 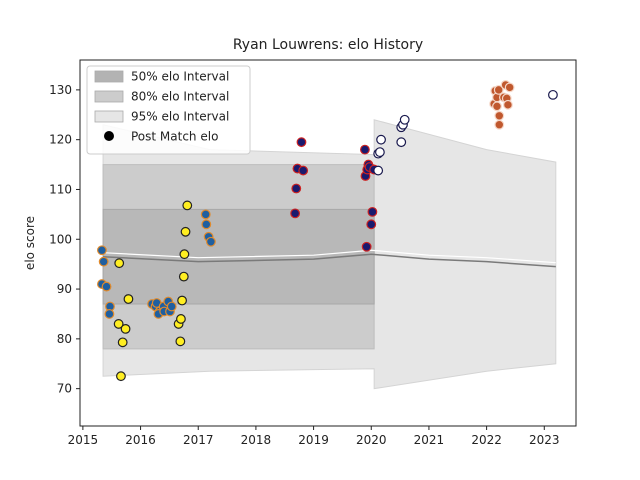 I want to click on legend-box, so click(x=168, y=110).